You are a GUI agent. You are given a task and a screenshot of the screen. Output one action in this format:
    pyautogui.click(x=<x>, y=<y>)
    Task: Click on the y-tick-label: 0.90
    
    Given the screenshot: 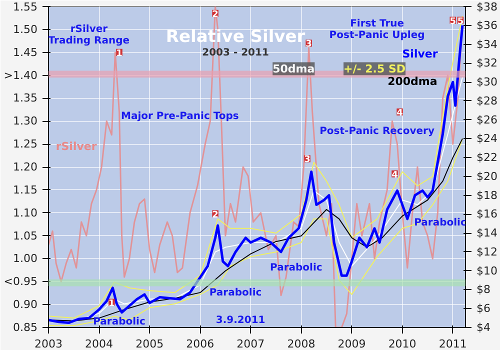 What is the action you would take?
    pyautogui.click(x=25, y=305)
    